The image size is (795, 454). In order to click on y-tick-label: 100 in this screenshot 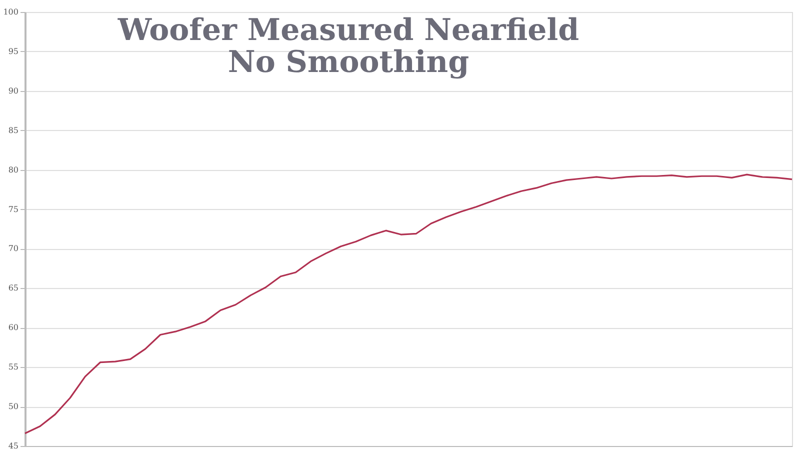, I will do `click(10, 12)`.